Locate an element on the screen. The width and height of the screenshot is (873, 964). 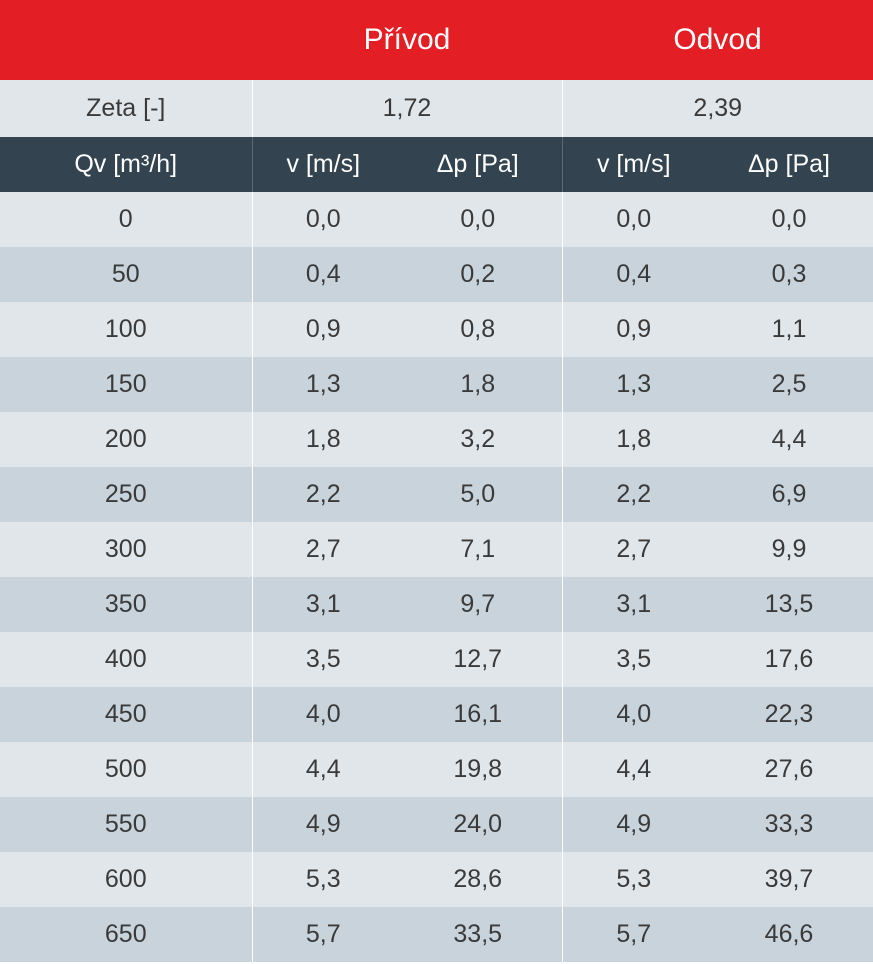
data-row: 600 5,3 28,6 5,3 39,7 is located at coordinates (436, 879).